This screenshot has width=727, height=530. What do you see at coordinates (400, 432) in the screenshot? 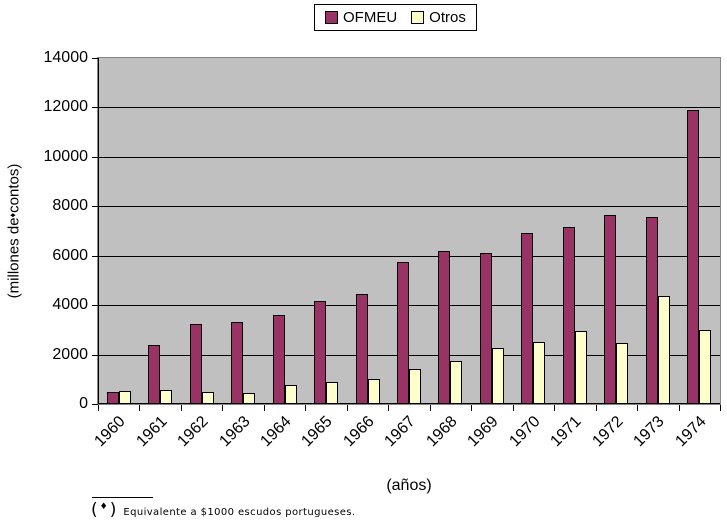
I see `x-tick-label-1967: 1967` at bounding box center [400, 432].